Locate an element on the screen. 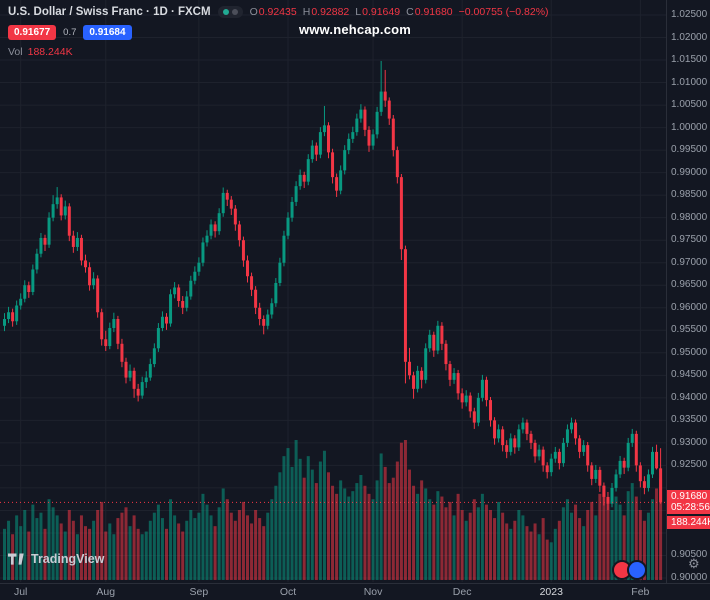  time-tick-label: Nov is located at coordinates (373, 592).